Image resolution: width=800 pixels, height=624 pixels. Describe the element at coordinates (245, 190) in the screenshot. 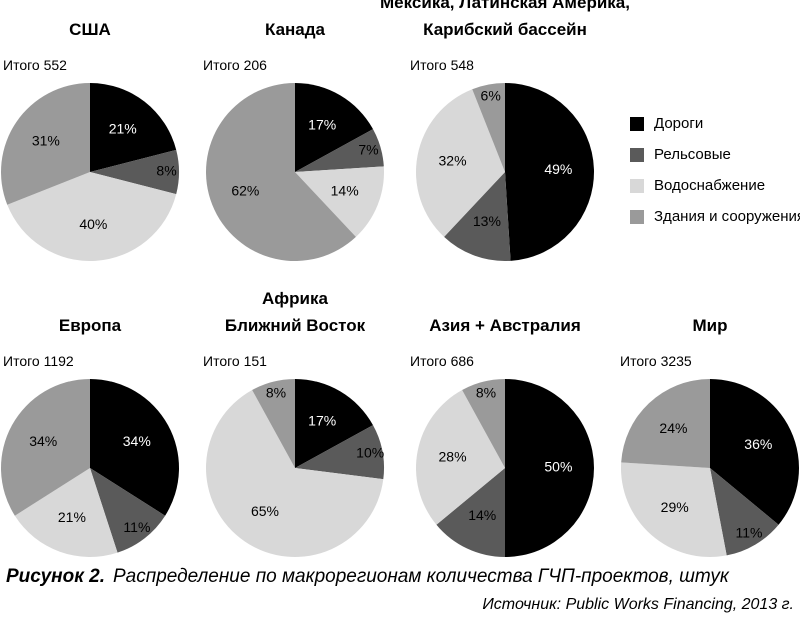

I see `slice-label: 62%` at that location.